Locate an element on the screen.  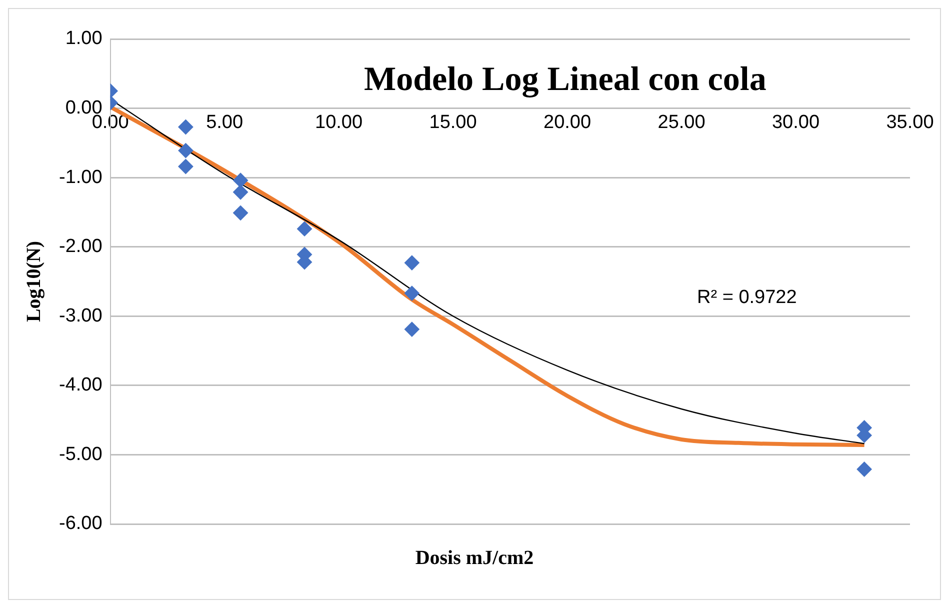
y-axis-title: Log10(N) is located at coordinates (34, 281).